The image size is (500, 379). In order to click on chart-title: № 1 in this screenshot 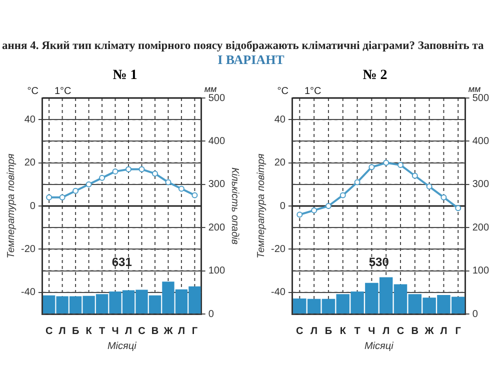, I will do `click(125, 76)`.